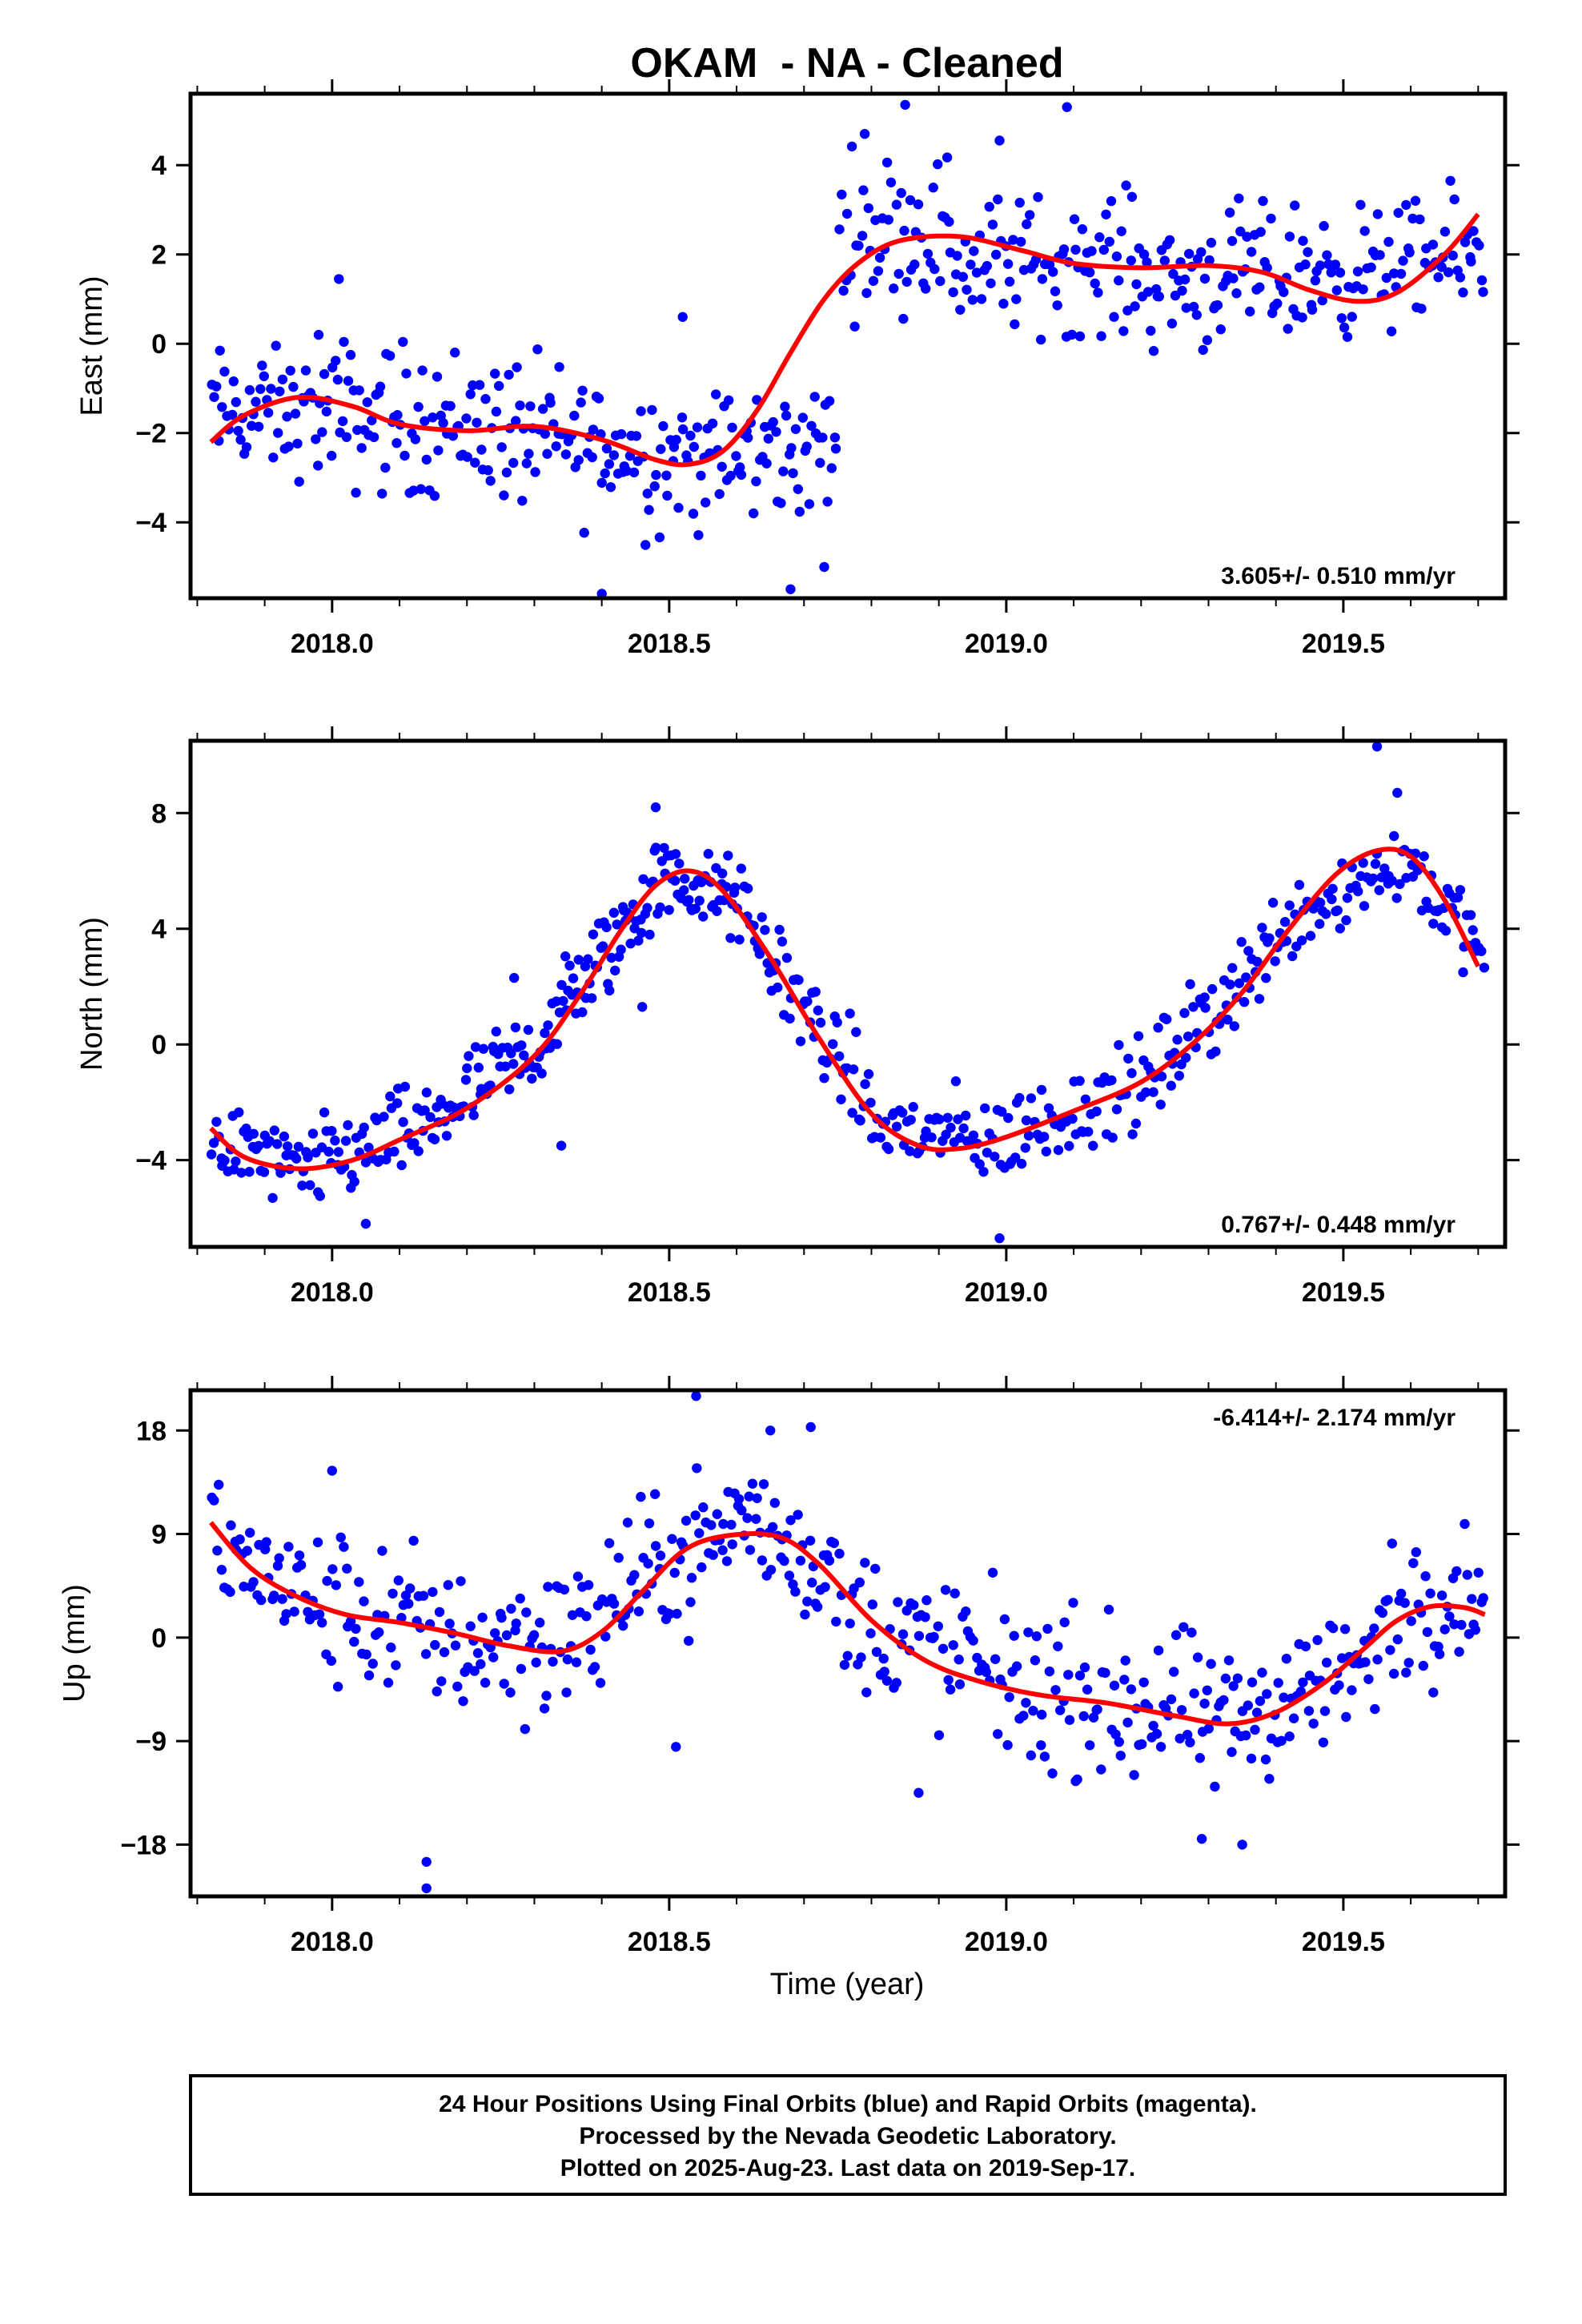  What do you see at coordinates (1334, 1418) in the screenshot?
I see `rate-label: -6.414+/- 2.174 mm/yr` at bounding box center [1334, 1418].